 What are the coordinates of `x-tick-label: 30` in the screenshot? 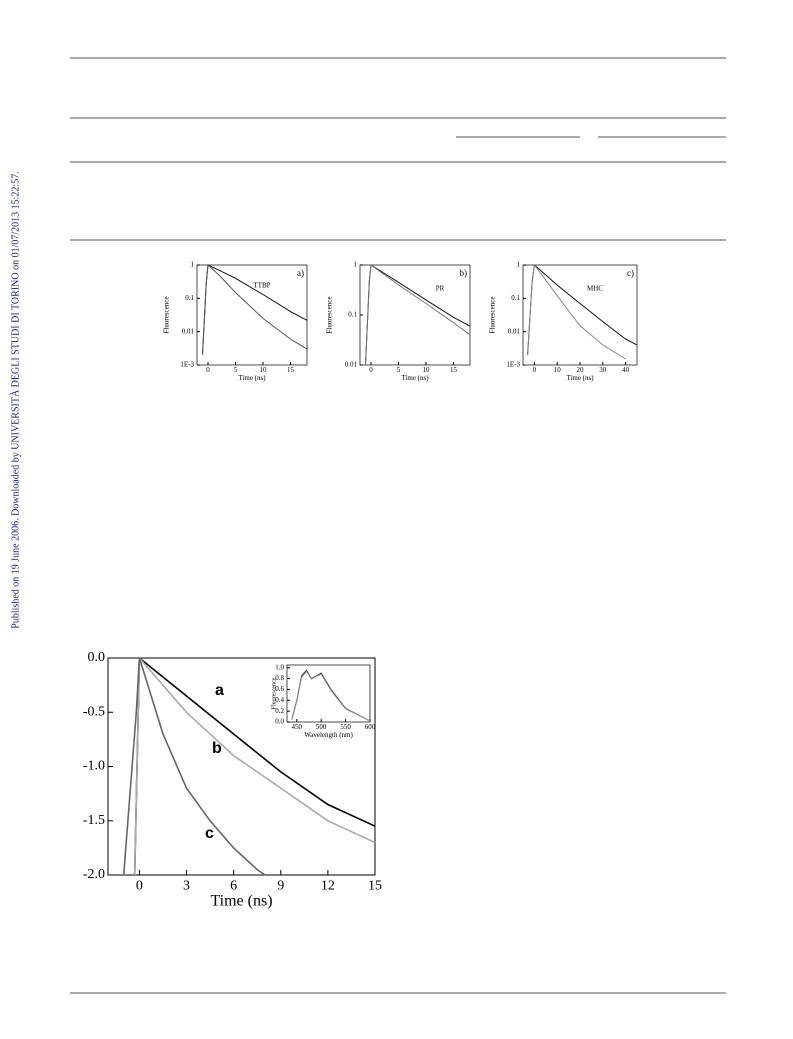 It's located at (603, 370).